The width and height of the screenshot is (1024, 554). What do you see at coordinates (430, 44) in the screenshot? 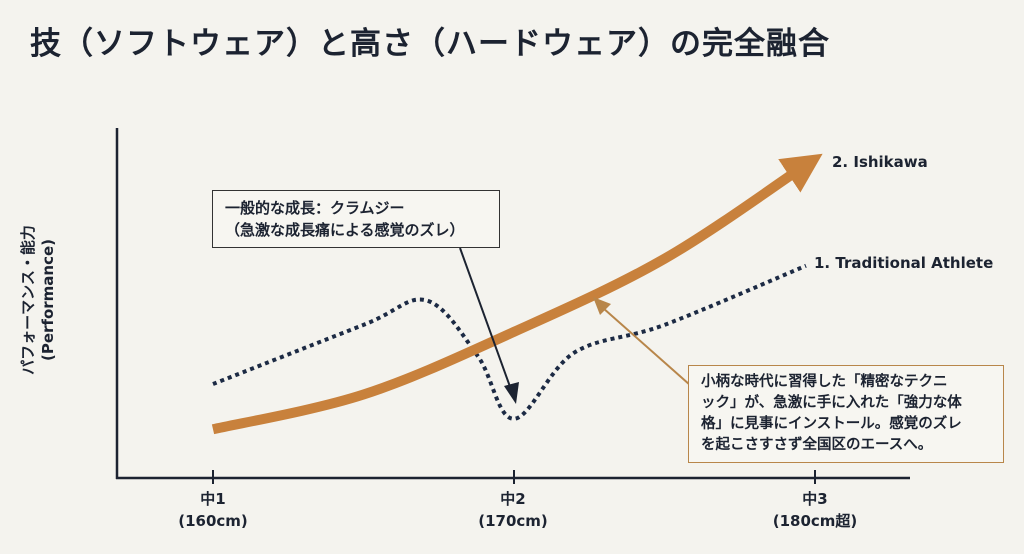
I see `page-title: 技（ソフトウェア）と高さ（ハードウェア）の完全融合` at bounding box center [430, 44].